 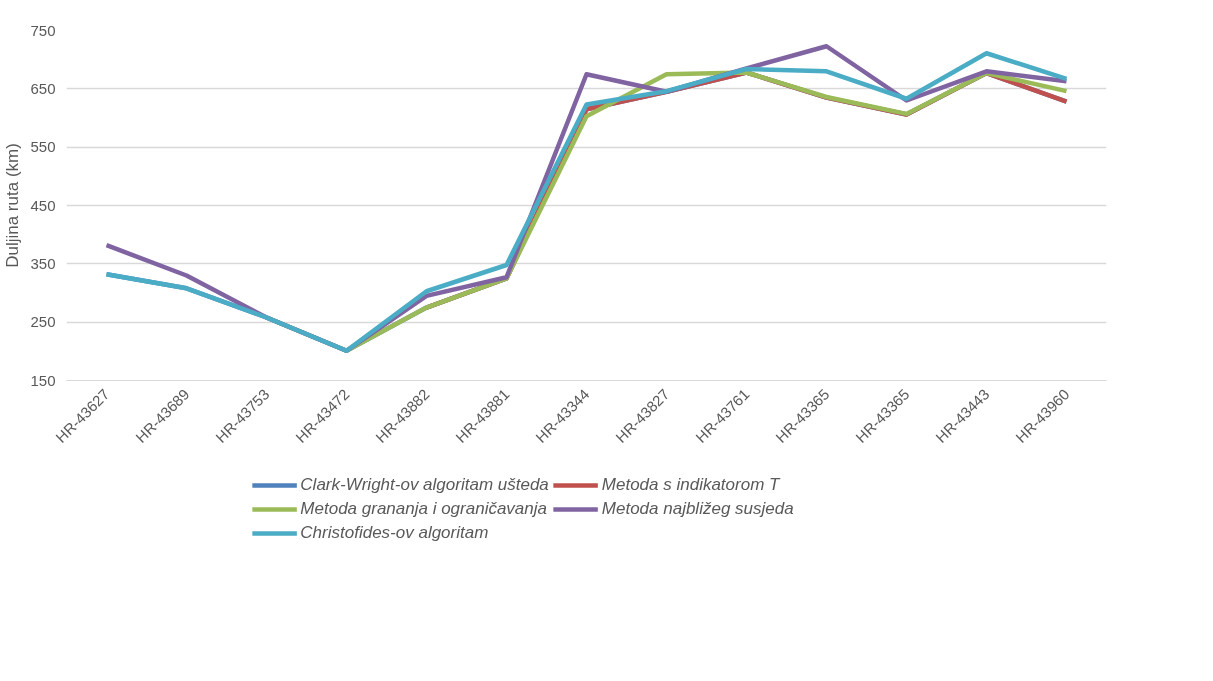 What do you see at coordinates (43, 30) in the screenshot?
I see `y-tick-label: 750` at bounding box center [43, 30].